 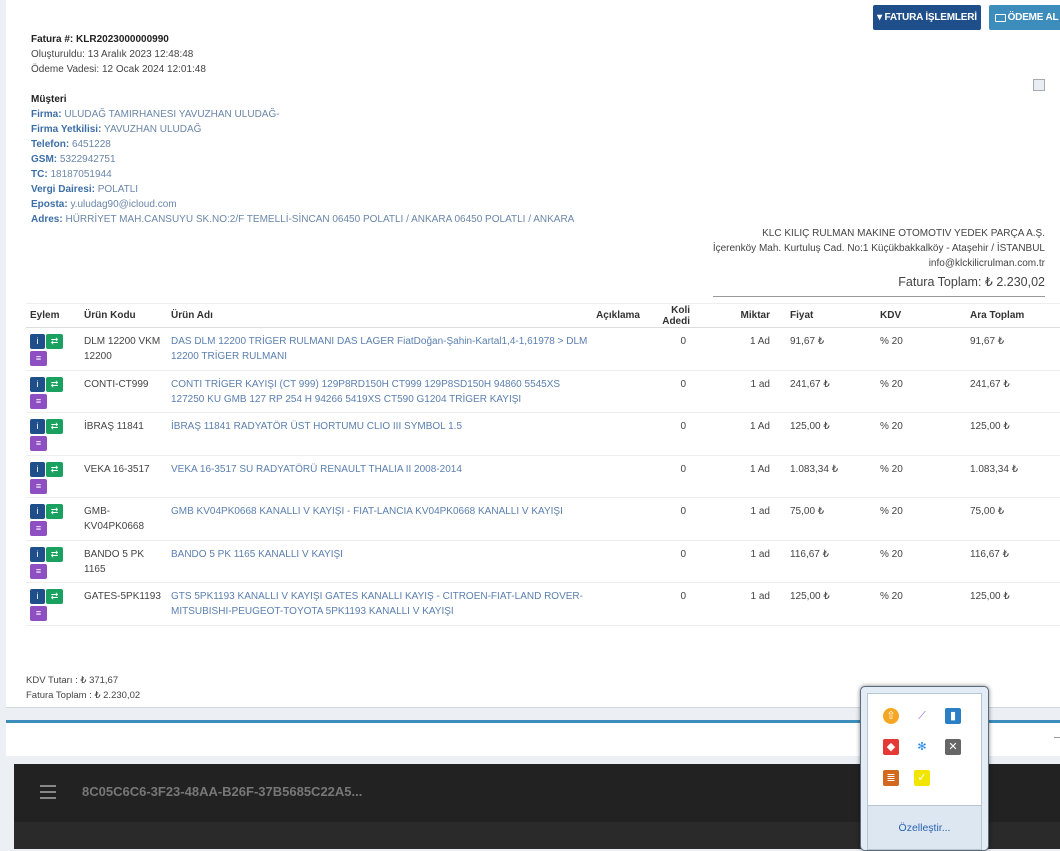 What do you see at coordinates (826, 391) in the screenshot?
I see `price: 241,67 ₺` at bounding box center [826, 391].